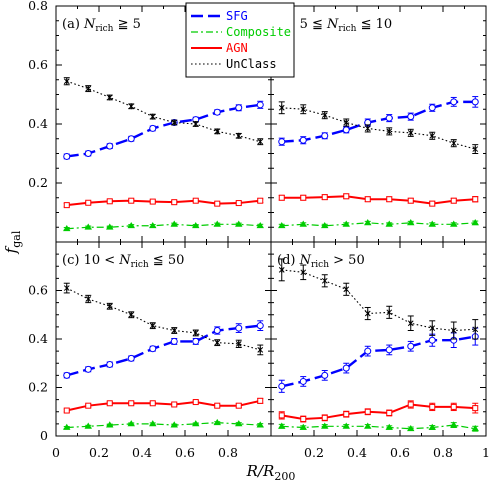 The width and height of the screenshot is (491, 485). What do you see at coordinates (258, 32) in the screenshot?
I see `legend-label-composite: Composite` at bounding box center [258, 32].